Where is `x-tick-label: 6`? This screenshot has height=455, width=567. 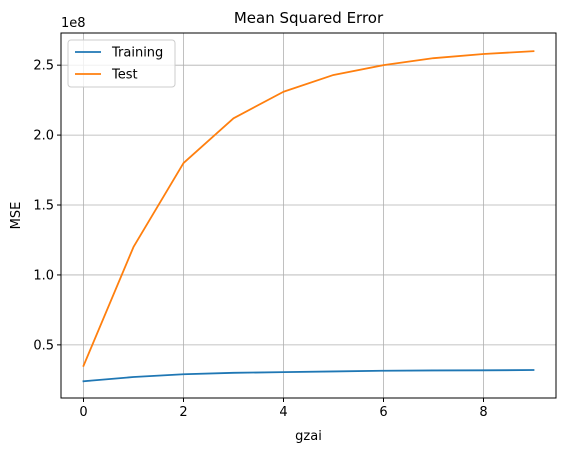 x-tick-label: 6 is located at coordinates (383, 412).